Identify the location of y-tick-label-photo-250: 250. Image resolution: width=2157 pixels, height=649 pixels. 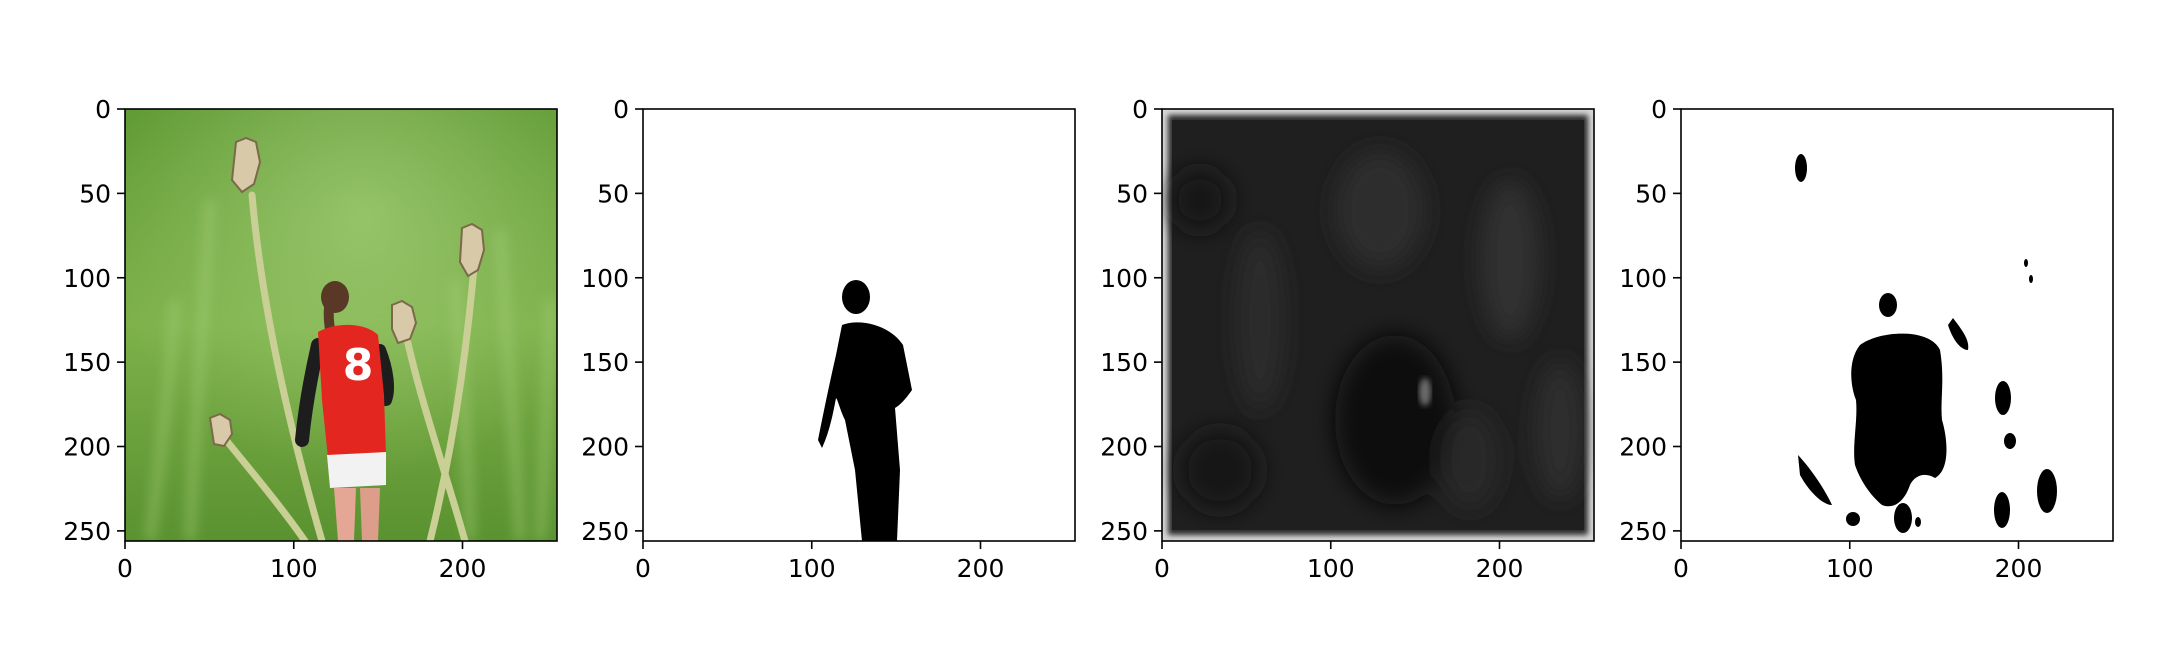
(87, 531).